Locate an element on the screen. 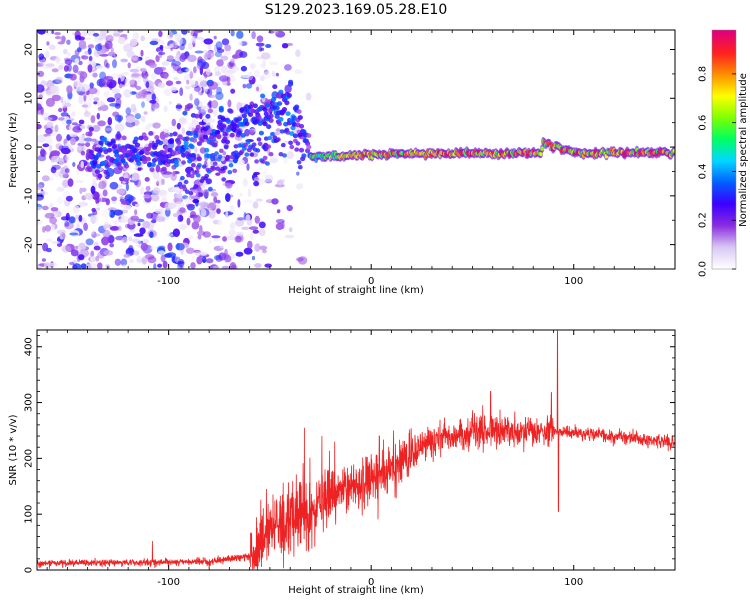 Image resolution: width=750 pixels, height=600 pixels. snr-y-tick-label: 0 is located at coordinates (29, 570).